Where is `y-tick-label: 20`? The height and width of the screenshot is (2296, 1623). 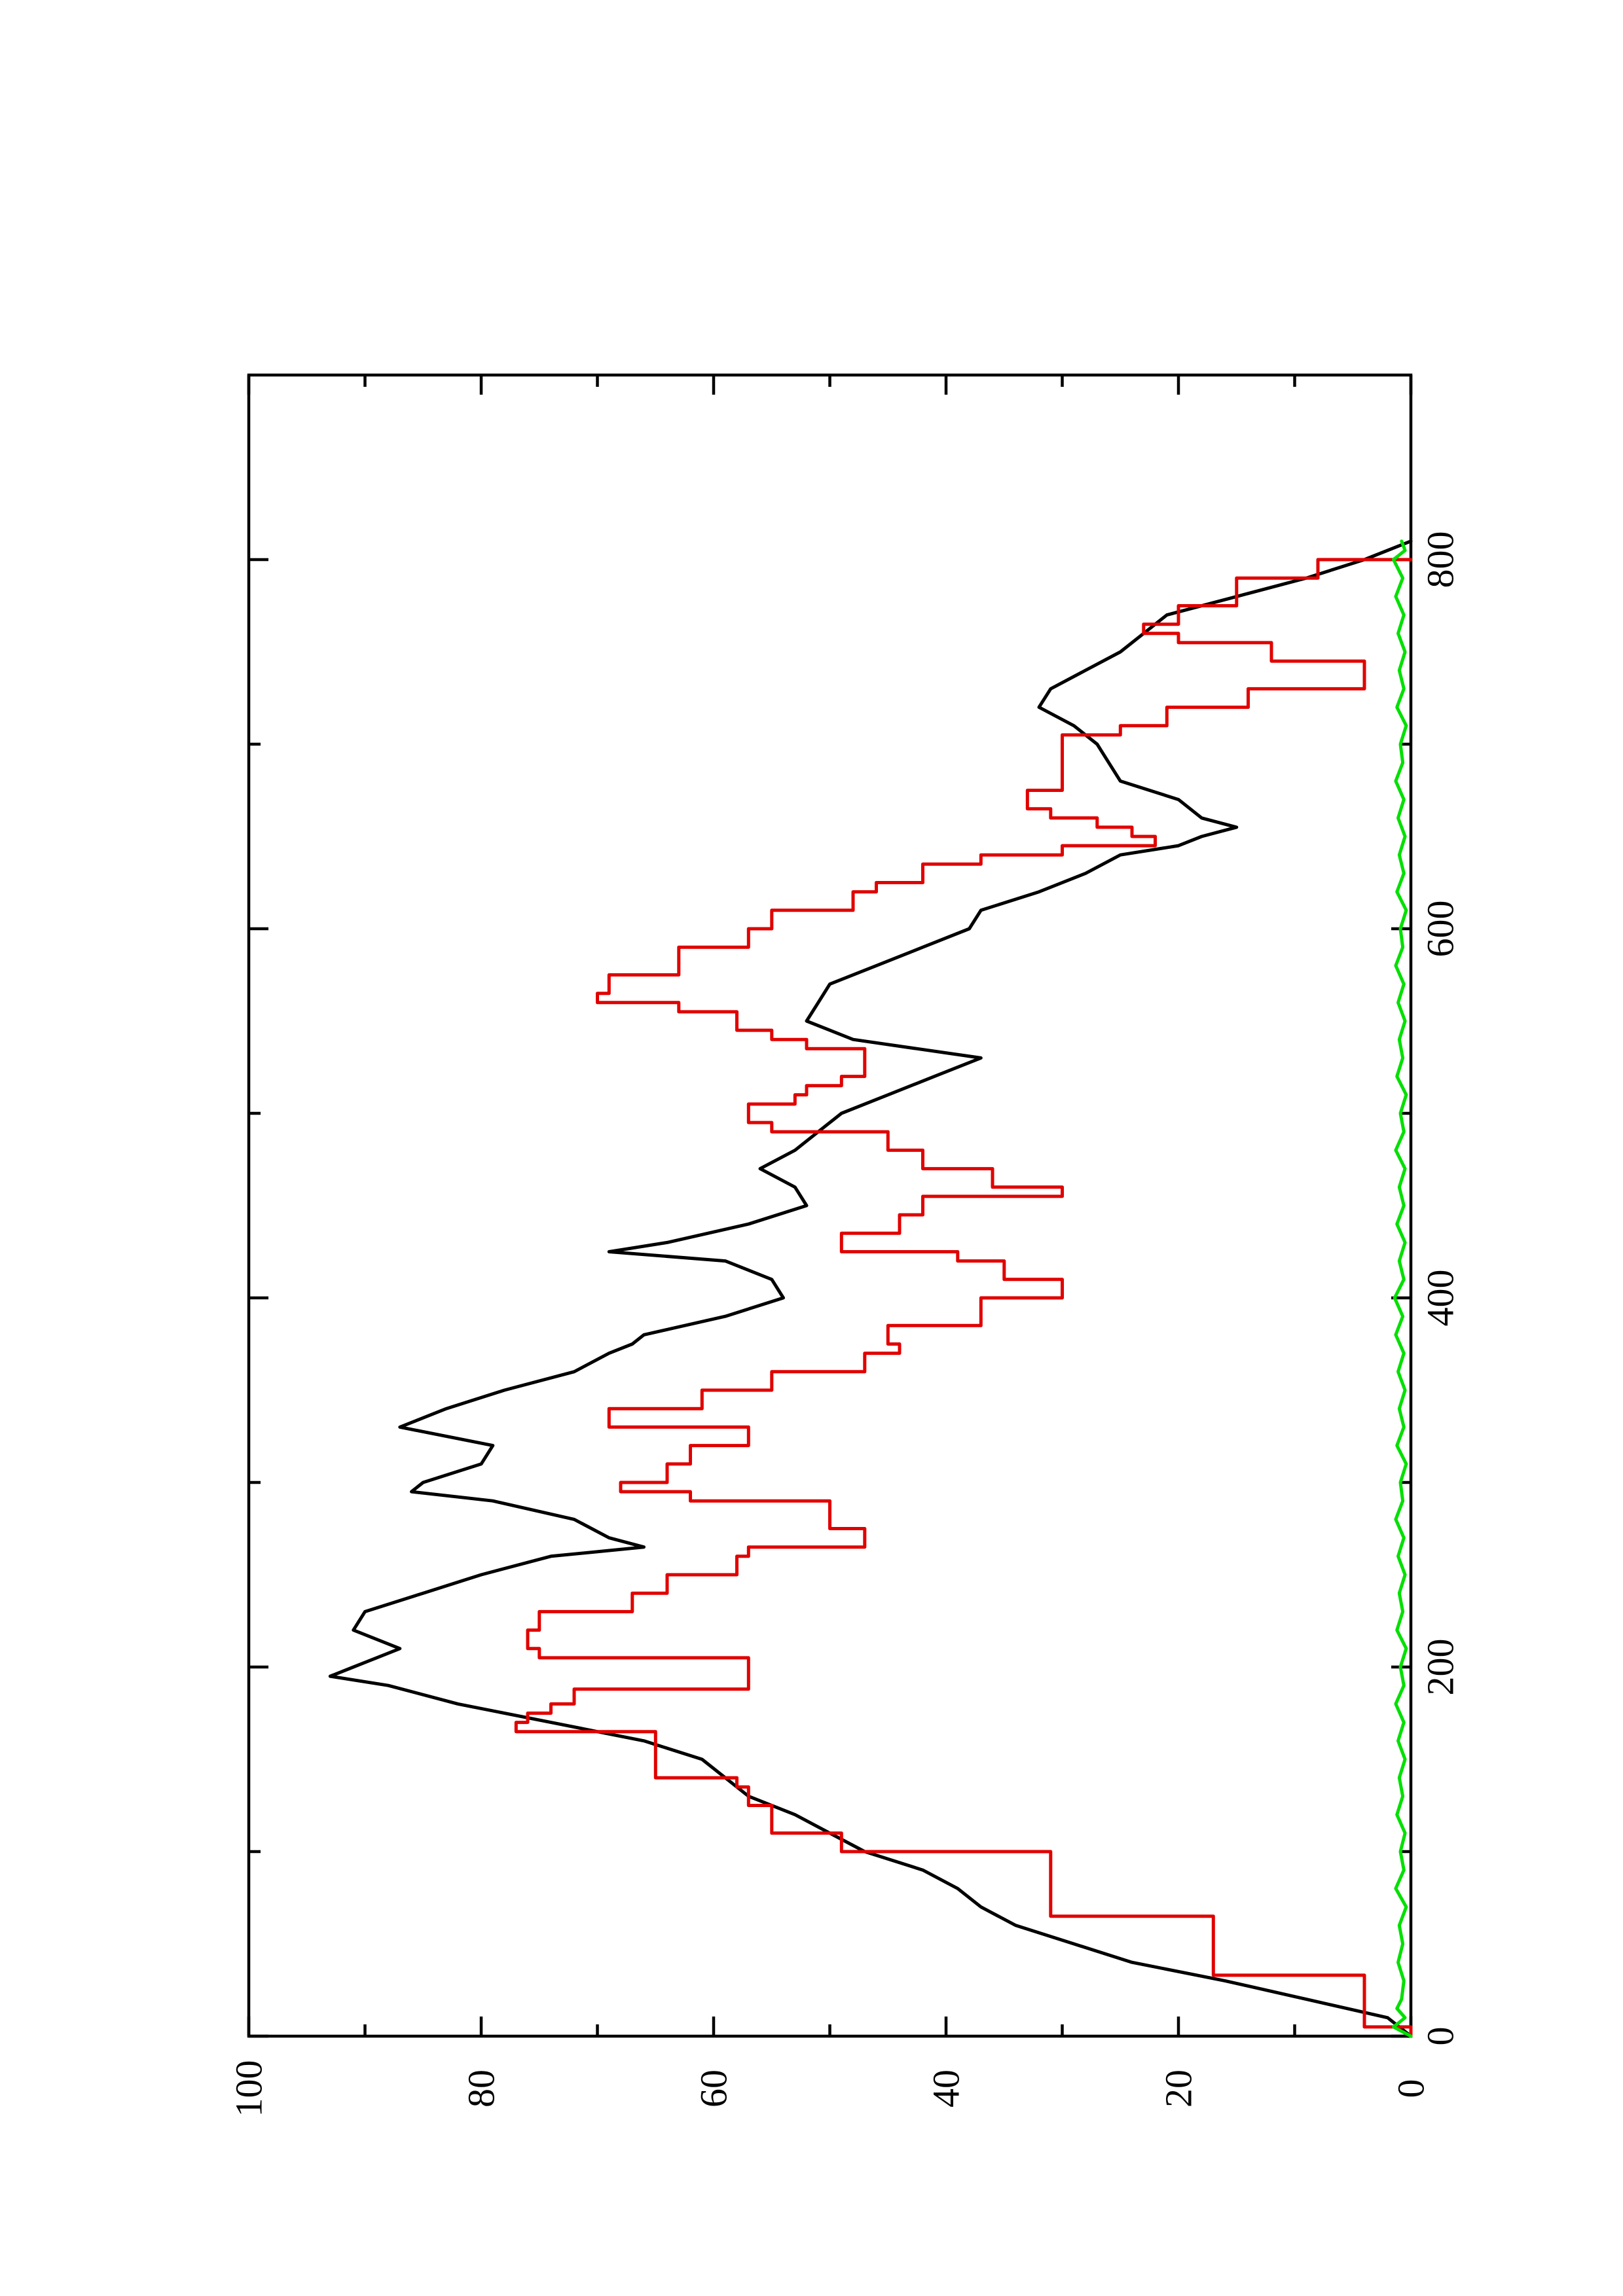 y-tick-label: 20 is located at coordinates (1179, 2089).